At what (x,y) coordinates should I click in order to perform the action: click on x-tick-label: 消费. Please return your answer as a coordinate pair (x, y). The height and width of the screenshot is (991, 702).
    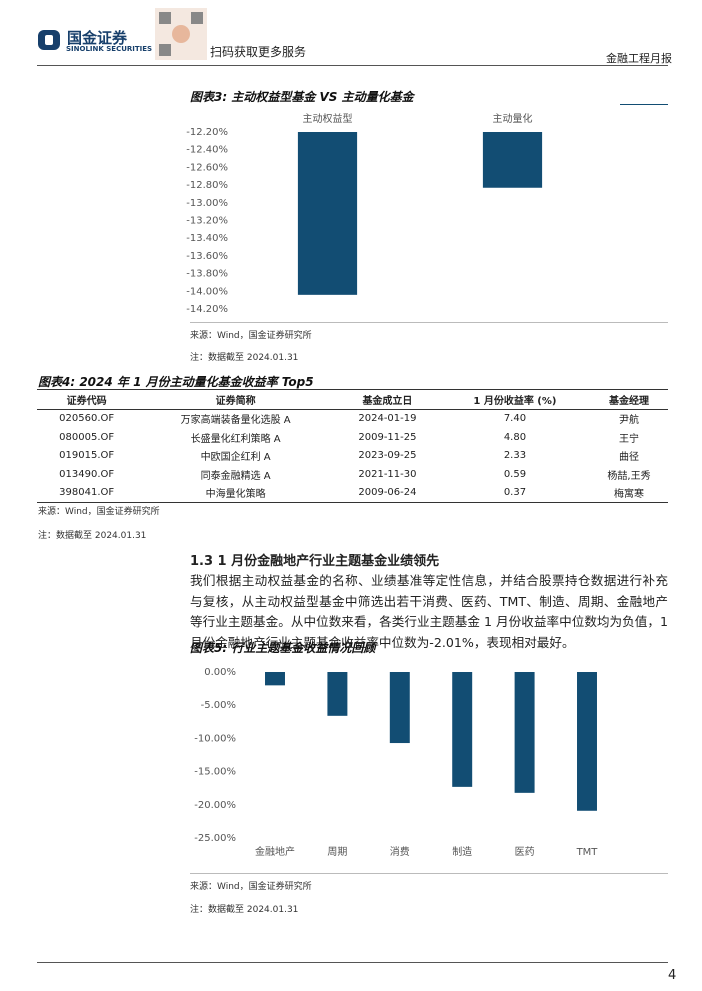
    Looking at the image, I should click on (400, 851).